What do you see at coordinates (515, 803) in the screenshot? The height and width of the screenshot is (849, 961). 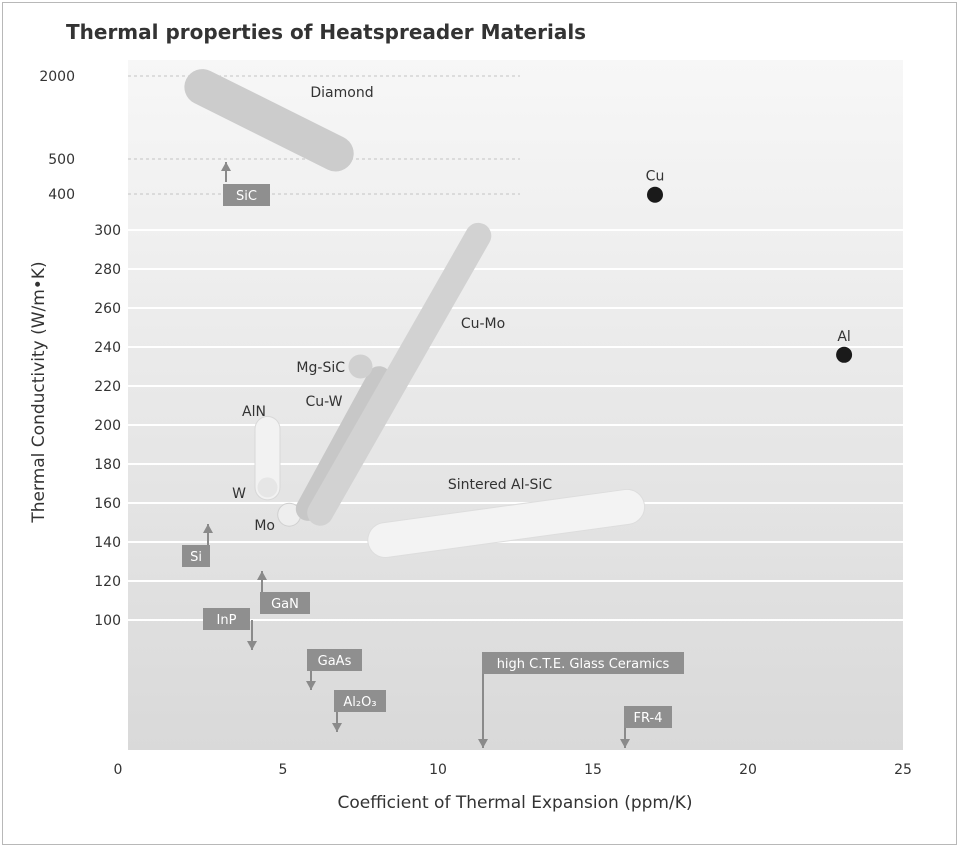 I see `x-axis-title: Coefficient of Thermal Expansion (ppm/K)` at bounding box center [515, 803].